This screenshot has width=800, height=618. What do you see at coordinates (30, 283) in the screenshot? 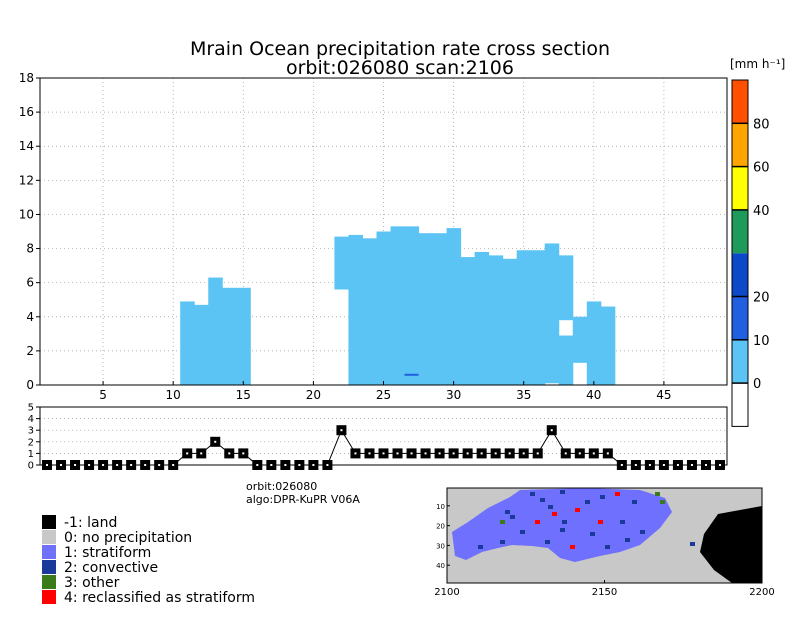
I see `y-tick-label: 6` at bounding box center [30, 283].